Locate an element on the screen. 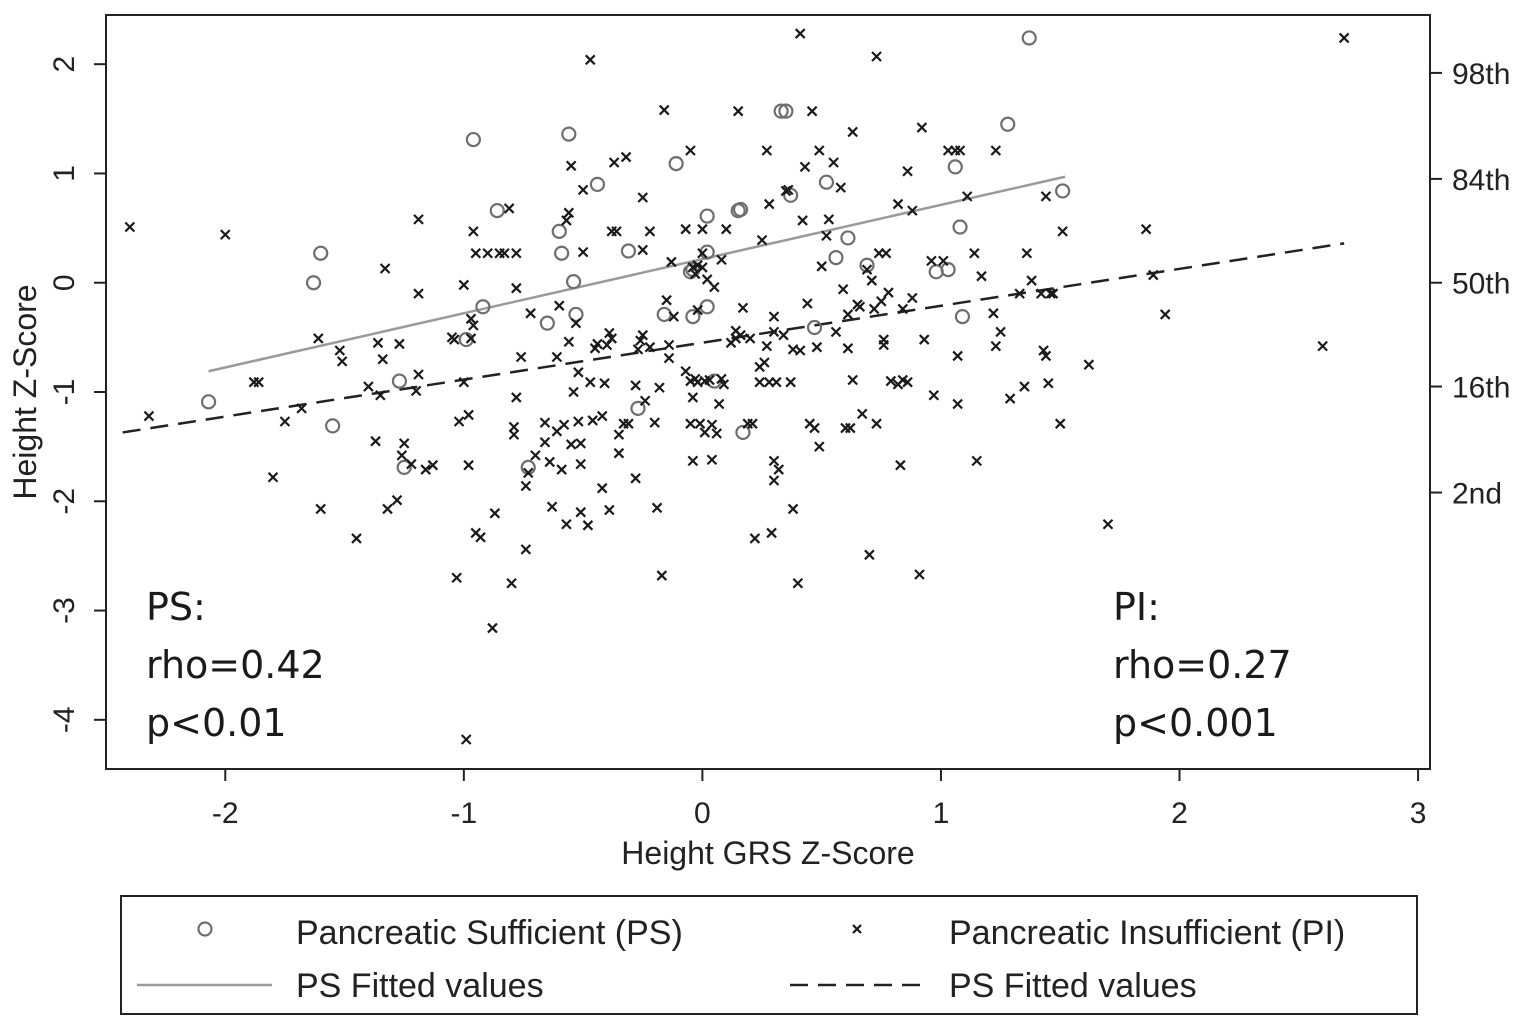  pi-group-label: PI: is located at coordinates (1136, 607).